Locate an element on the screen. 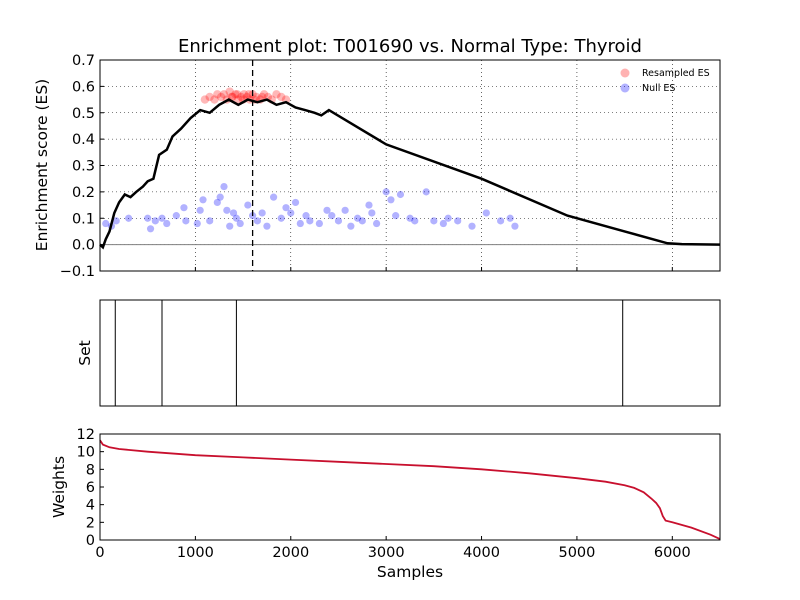  weights-y-tick-label: 2 is located at coordinates (90, 523).